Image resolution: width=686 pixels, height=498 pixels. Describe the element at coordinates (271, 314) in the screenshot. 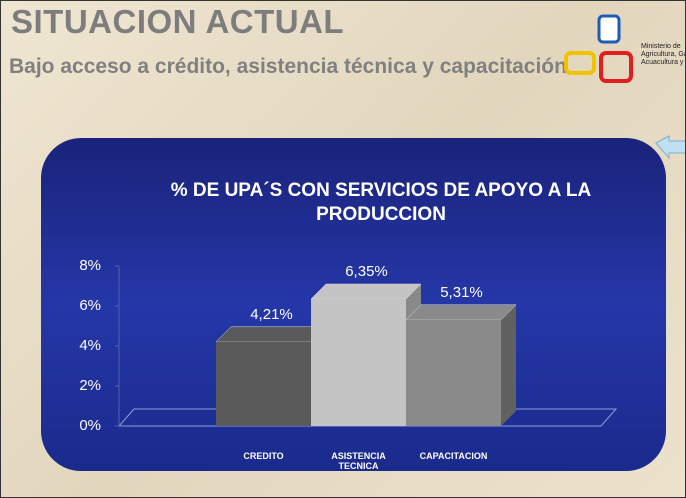

I see `value-label: 4,21%` at that location.